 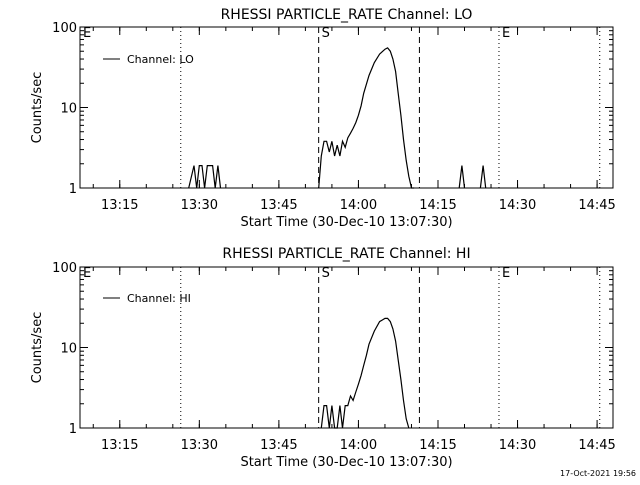 What do you see at coordinates (160, 59) in the screenshot?
I see `legend-label: Channel: LO` at bounding box center [160, 59].